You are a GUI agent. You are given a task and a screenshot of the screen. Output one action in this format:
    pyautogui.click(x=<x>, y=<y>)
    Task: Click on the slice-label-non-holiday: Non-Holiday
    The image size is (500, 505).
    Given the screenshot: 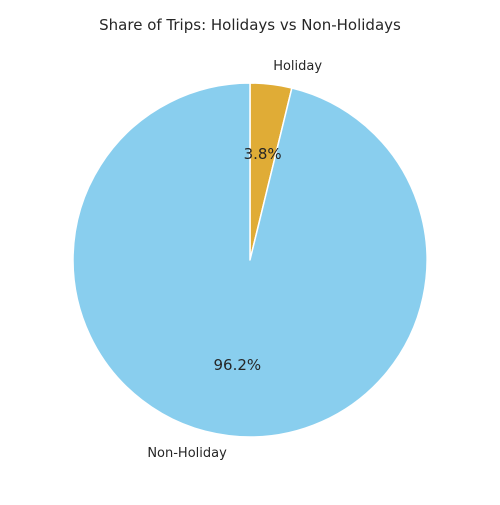 What is the action you would take?
    pyautogui.click(x=187, y=453)
    